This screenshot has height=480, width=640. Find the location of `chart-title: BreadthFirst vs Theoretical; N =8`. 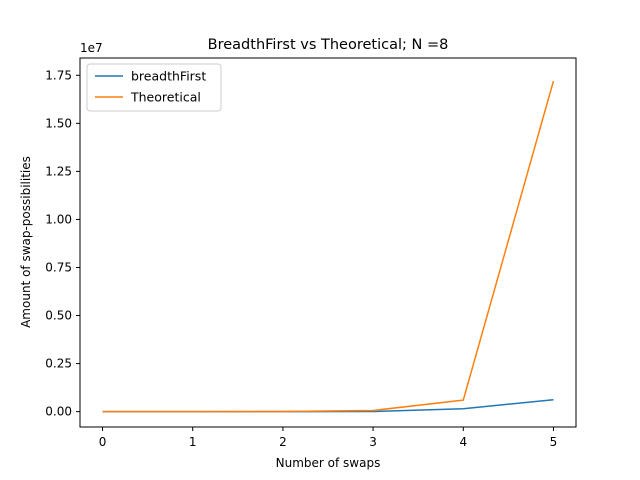

chart-title: BreadthFirst vs Theoretical; N =8 is located at coordinates (328, 45).